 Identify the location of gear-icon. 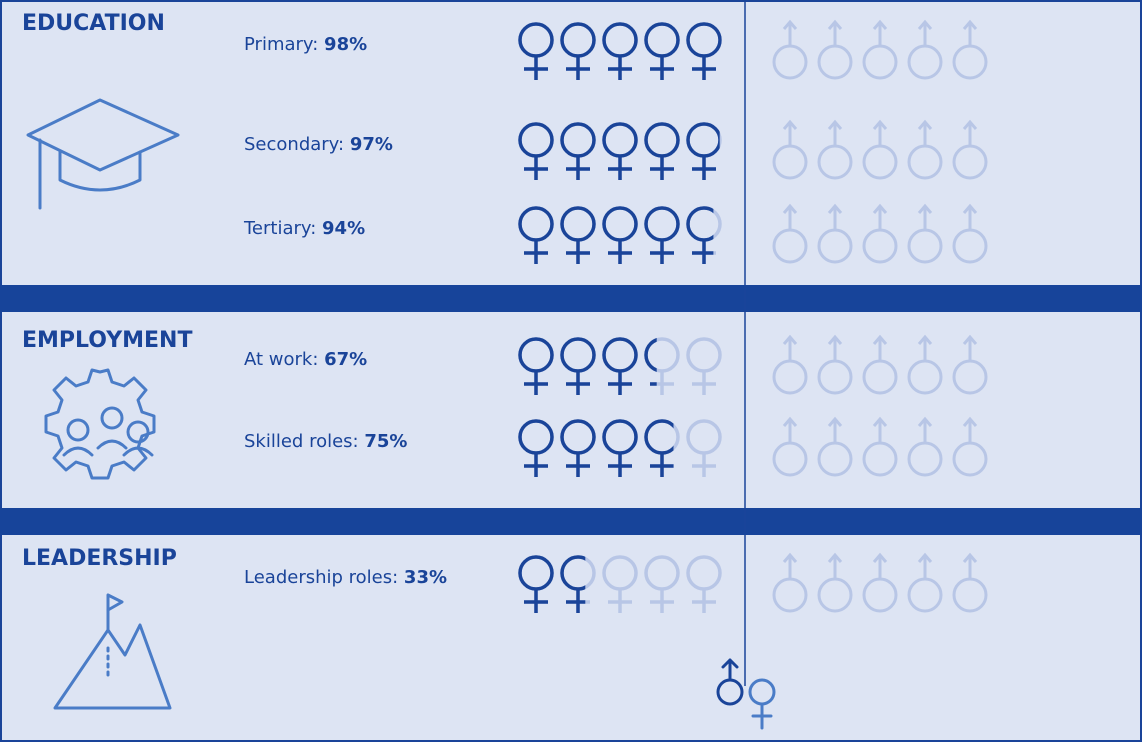
(100, 424).